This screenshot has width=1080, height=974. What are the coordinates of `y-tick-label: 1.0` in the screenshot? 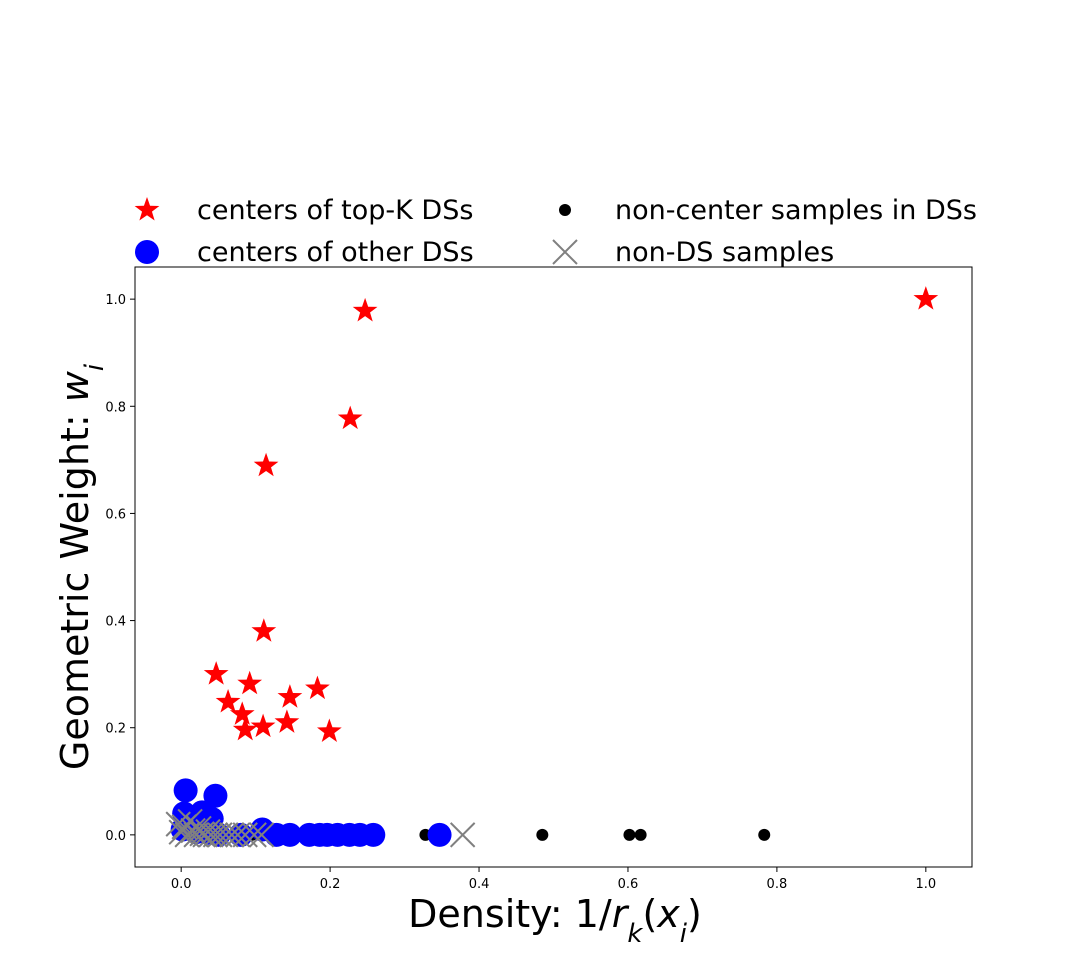 It's located at (115, 300).